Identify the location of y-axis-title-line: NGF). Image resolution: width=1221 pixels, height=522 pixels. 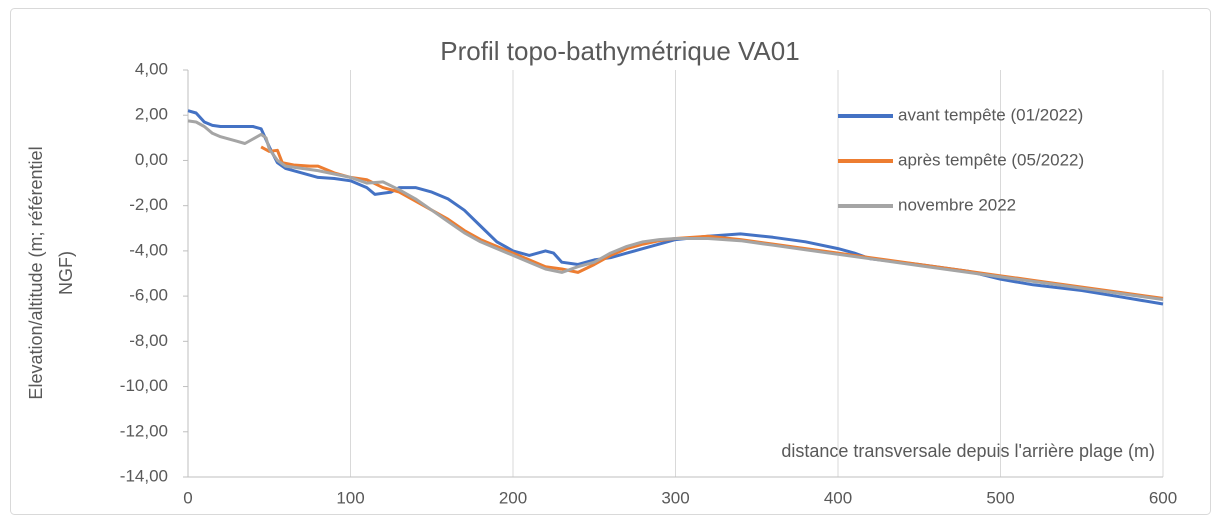
(66, 273).